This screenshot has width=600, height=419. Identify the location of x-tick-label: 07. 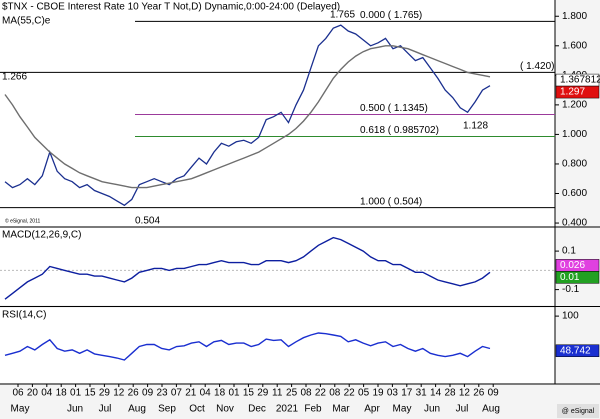
(177, 393).